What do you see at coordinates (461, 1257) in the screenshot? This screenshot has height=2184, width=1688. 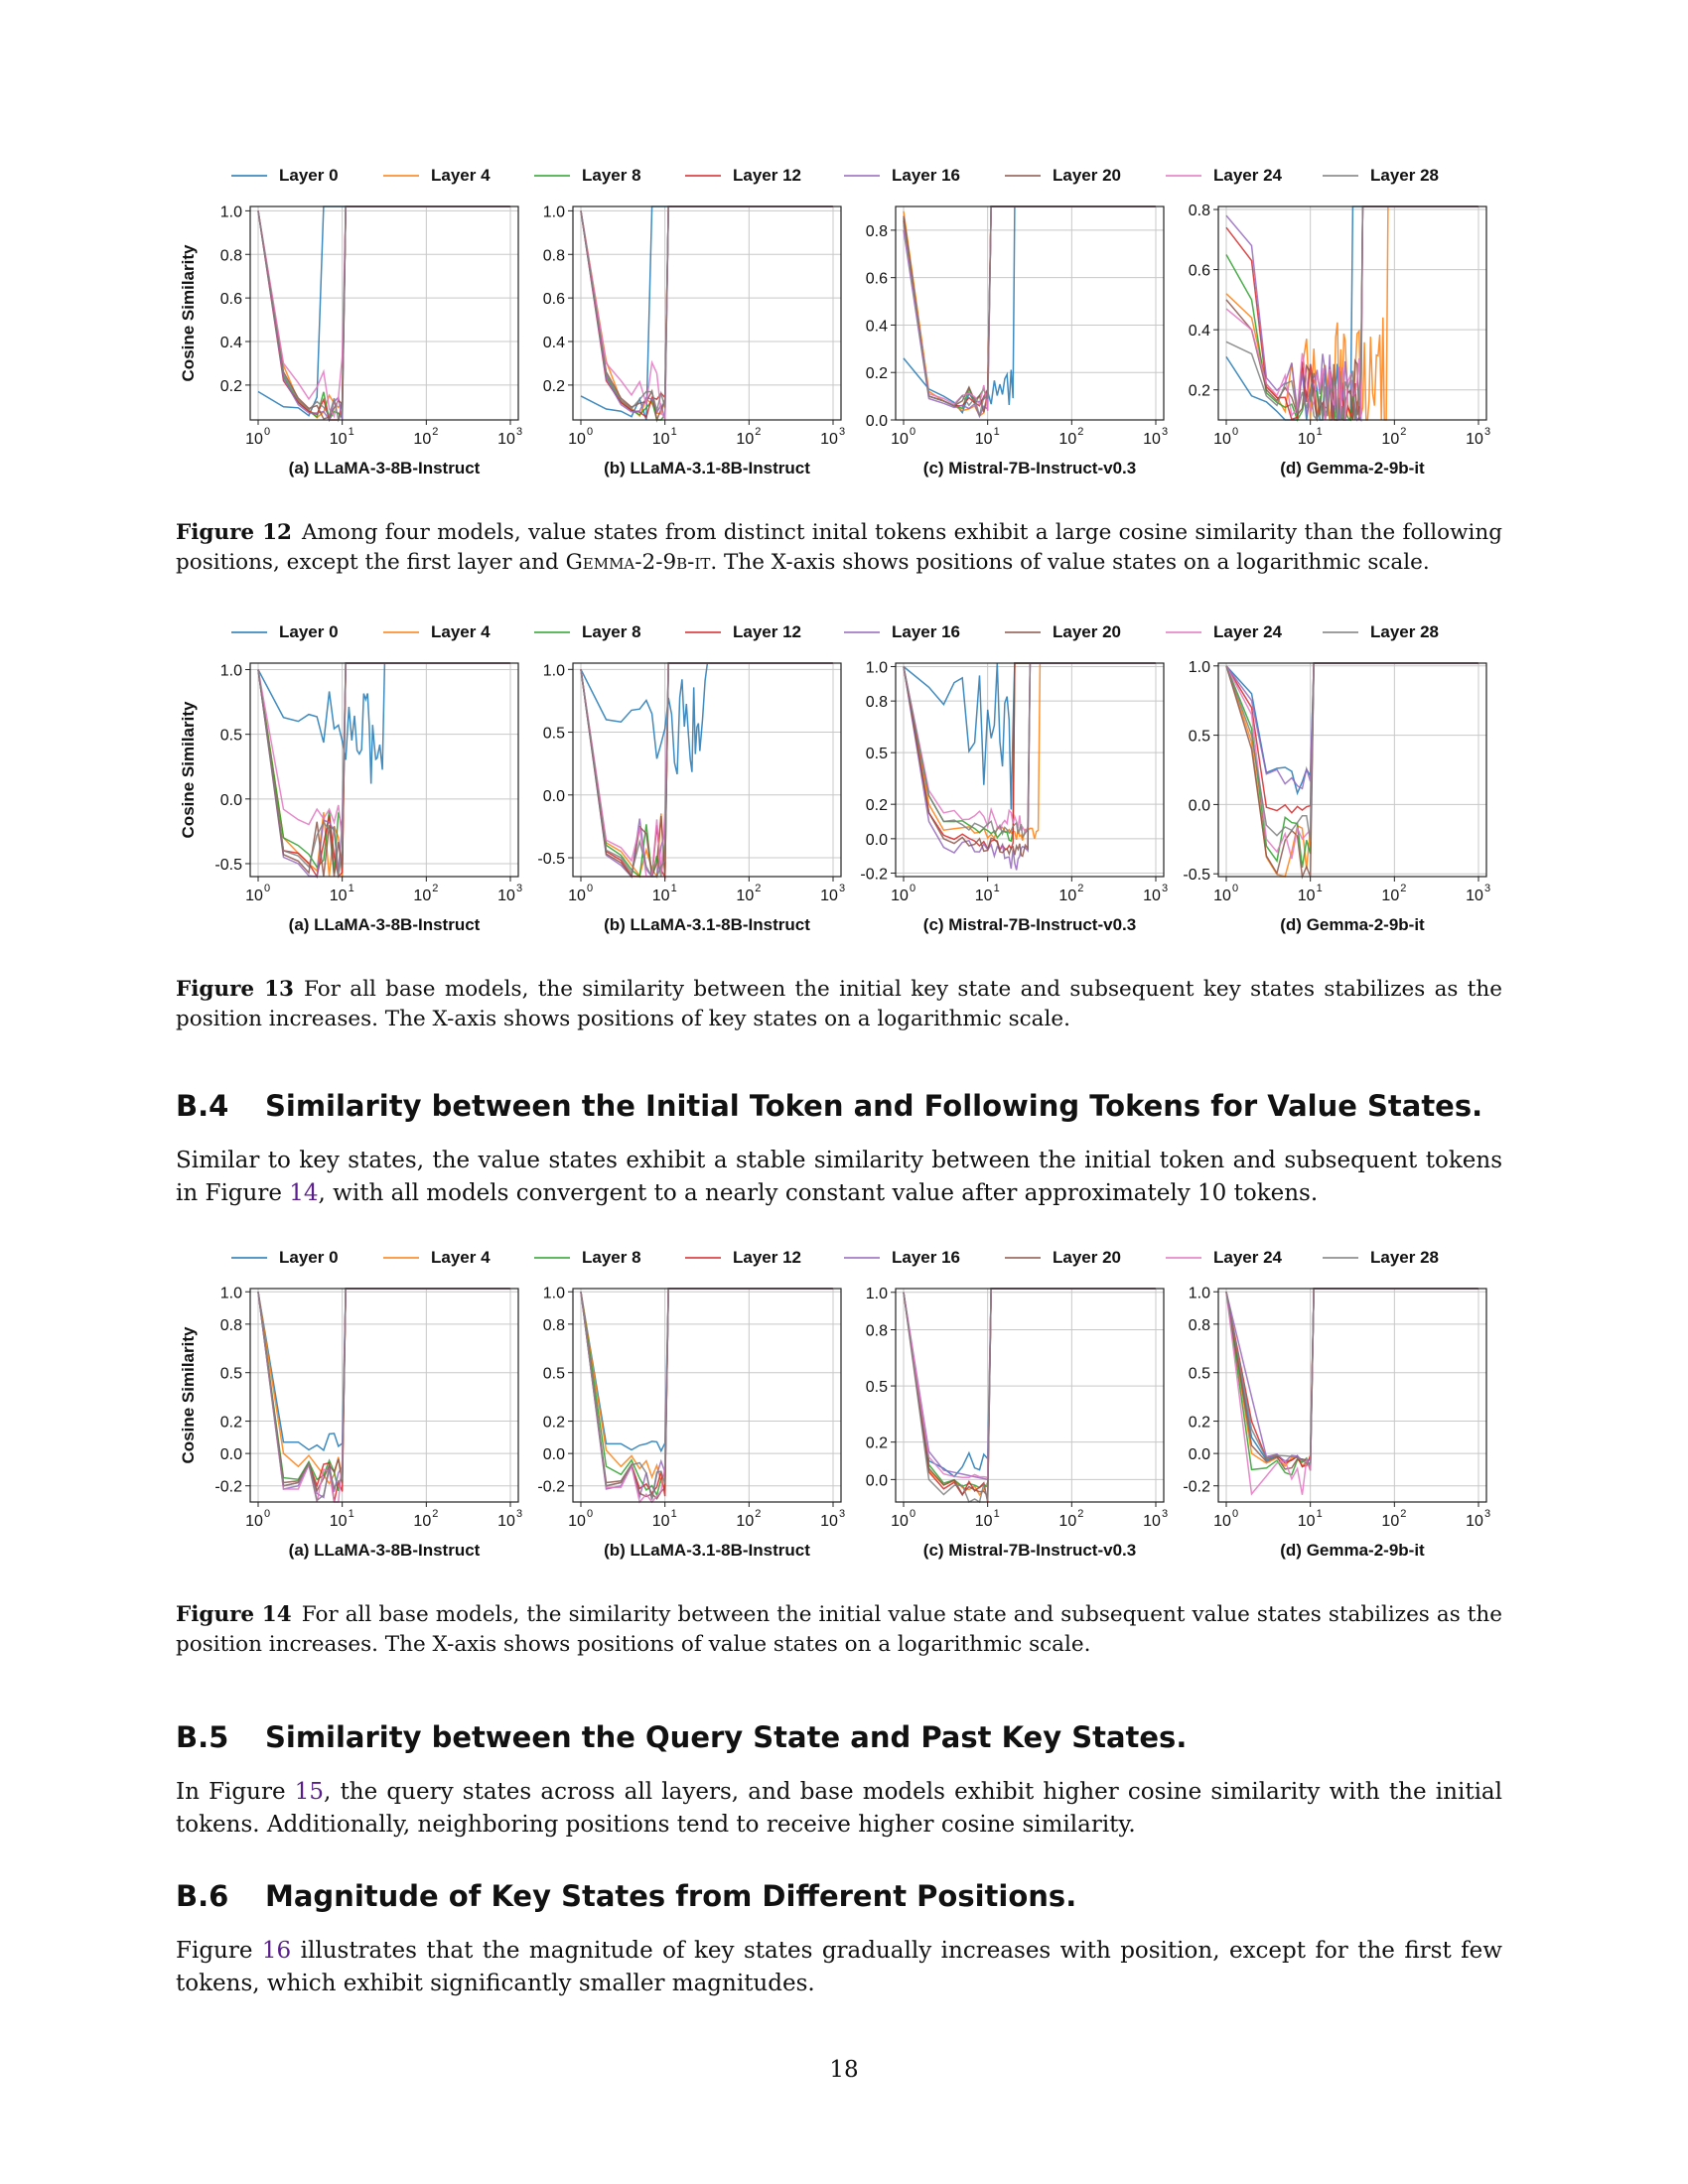 I see `legend-label: Layer 4` at bounding box center [461, 1257].